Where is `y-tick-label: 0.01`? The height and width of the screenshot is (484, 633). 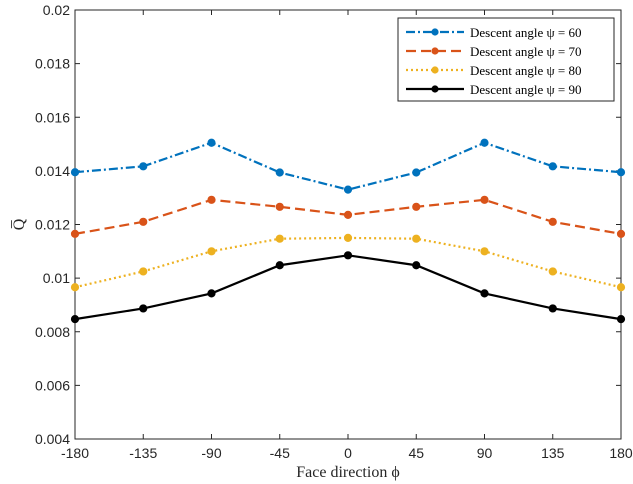 y-tick-label: 0.01 is located at coordinates (56, 278).